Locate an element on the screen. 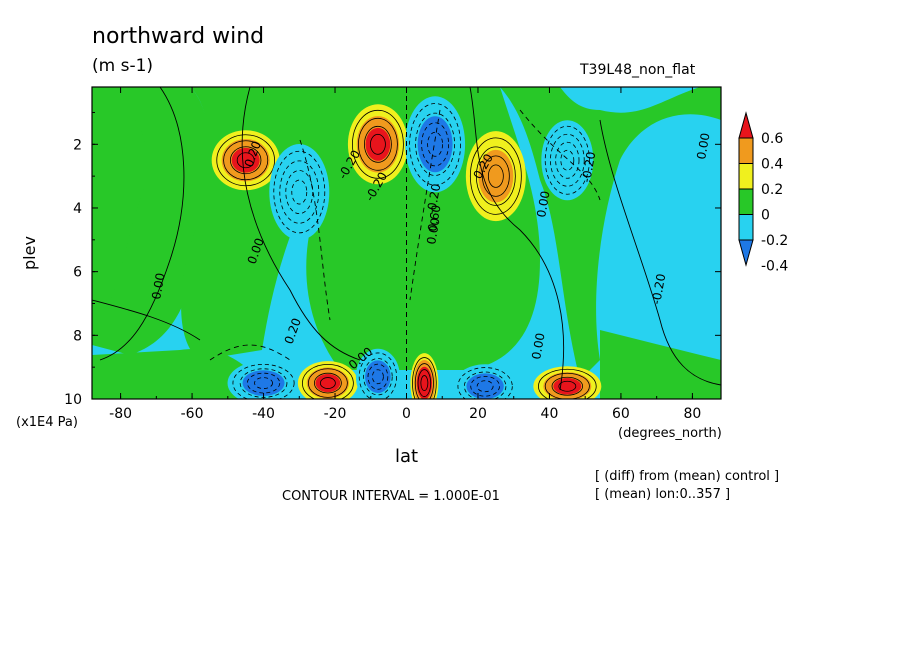  x-axis-units: (degrees_north) is located at coordinates (670, 433).